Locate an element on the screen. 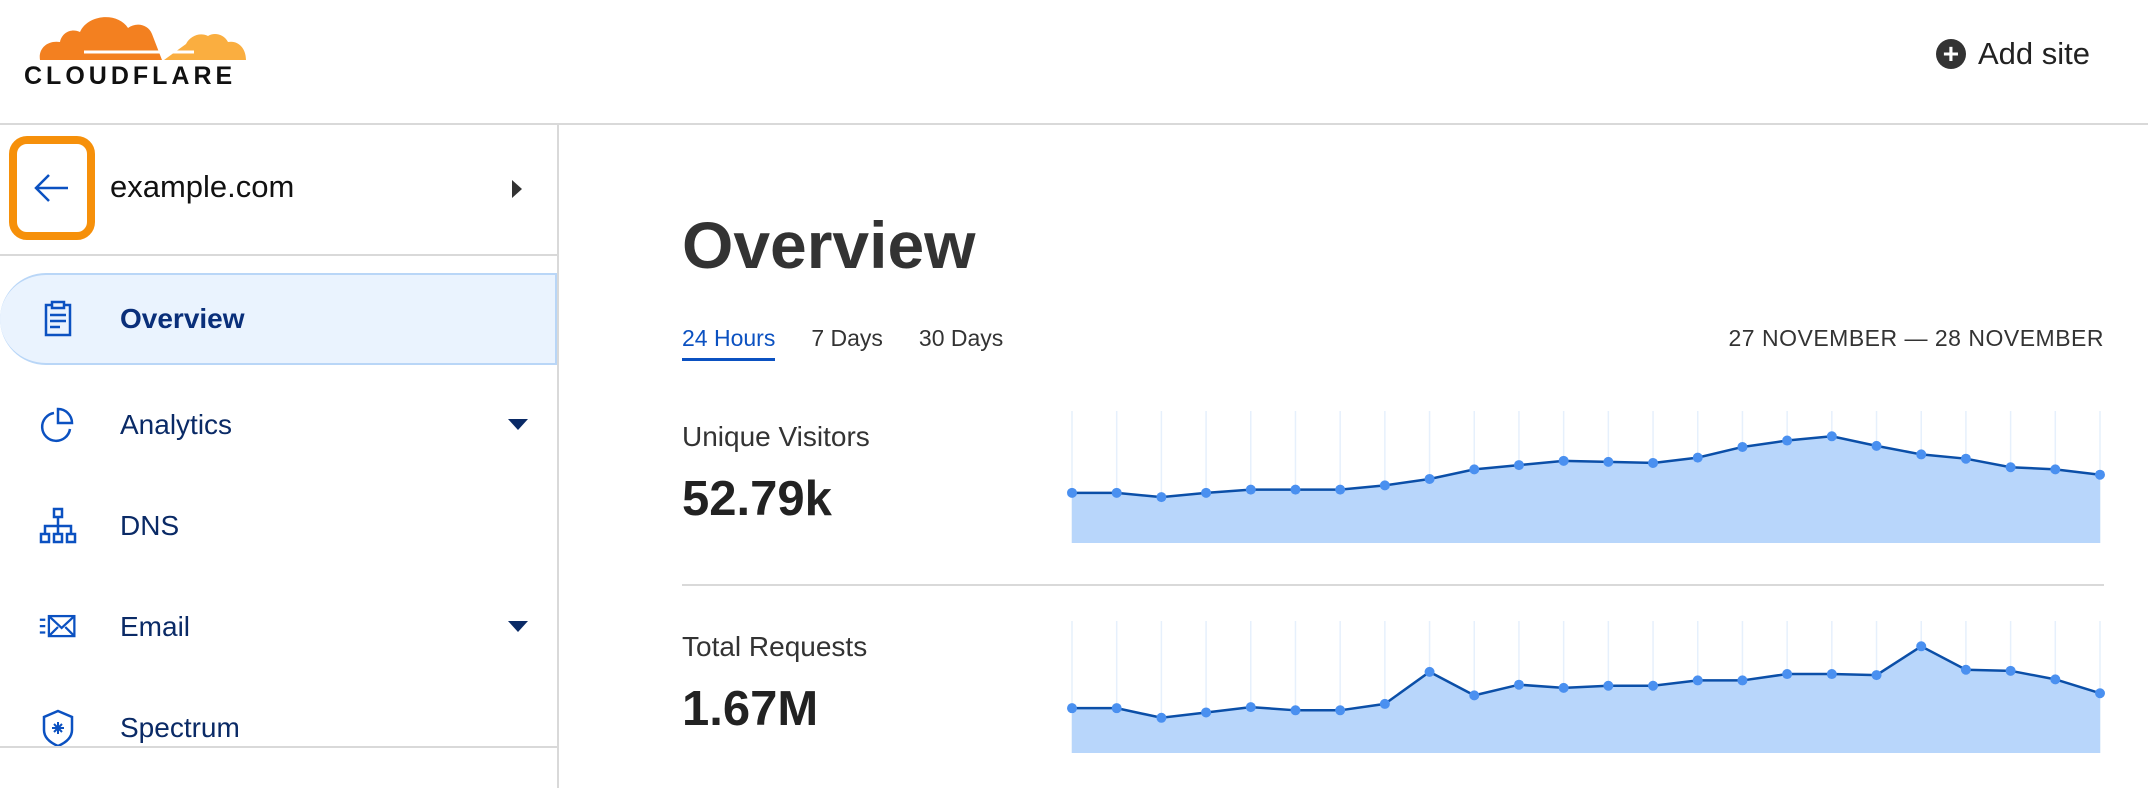 The height and width of the screenshot is (788, 2148). sidebar-item-dns: DNS is located at coordinates (278, 525).